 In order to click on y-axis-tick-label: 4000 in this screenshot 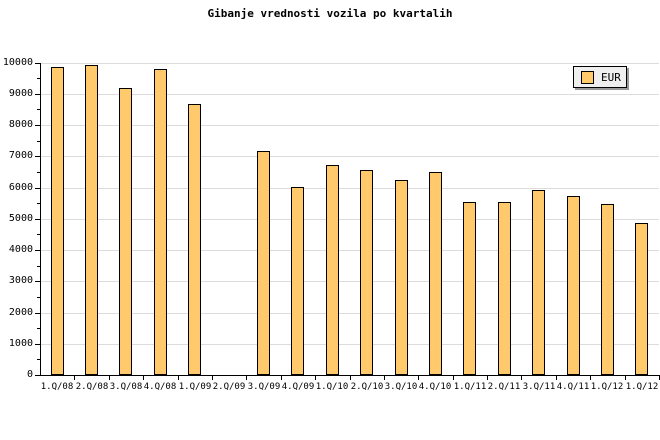, I will do `click(20, 249)`.